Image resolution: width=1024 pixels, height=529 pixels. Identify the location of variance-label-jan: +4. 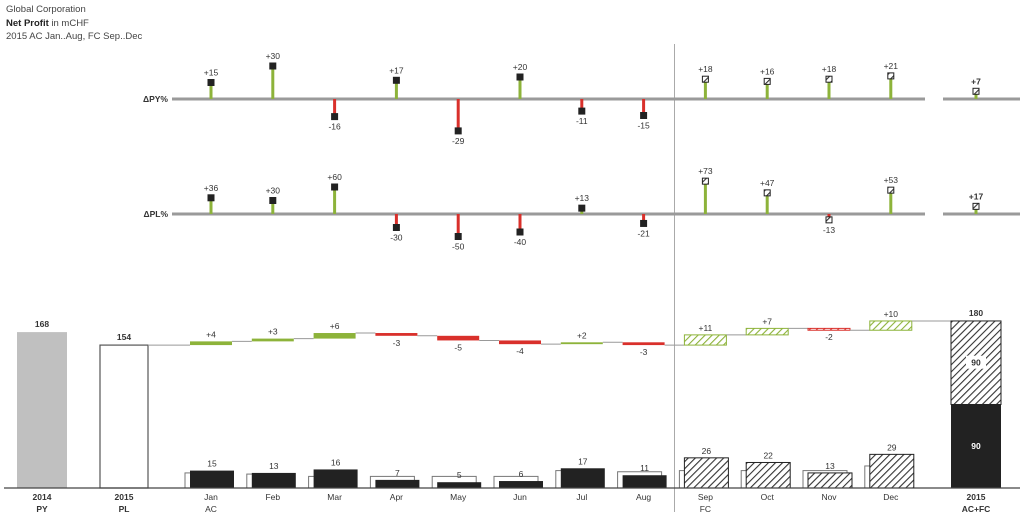
(211, 334).